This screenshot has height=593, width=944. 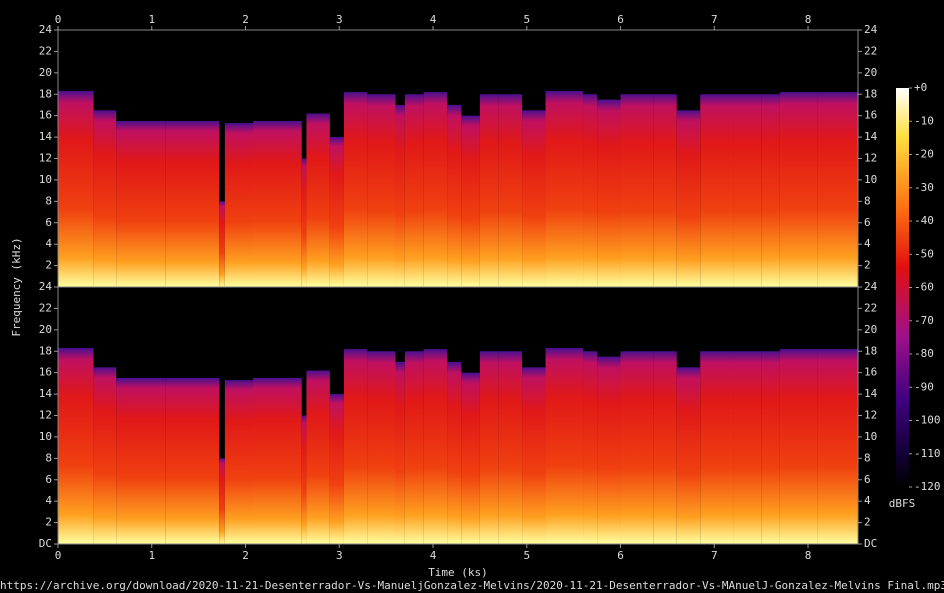 I want to click on colorbar-tick-label: -80, so click(x=924, y=353).